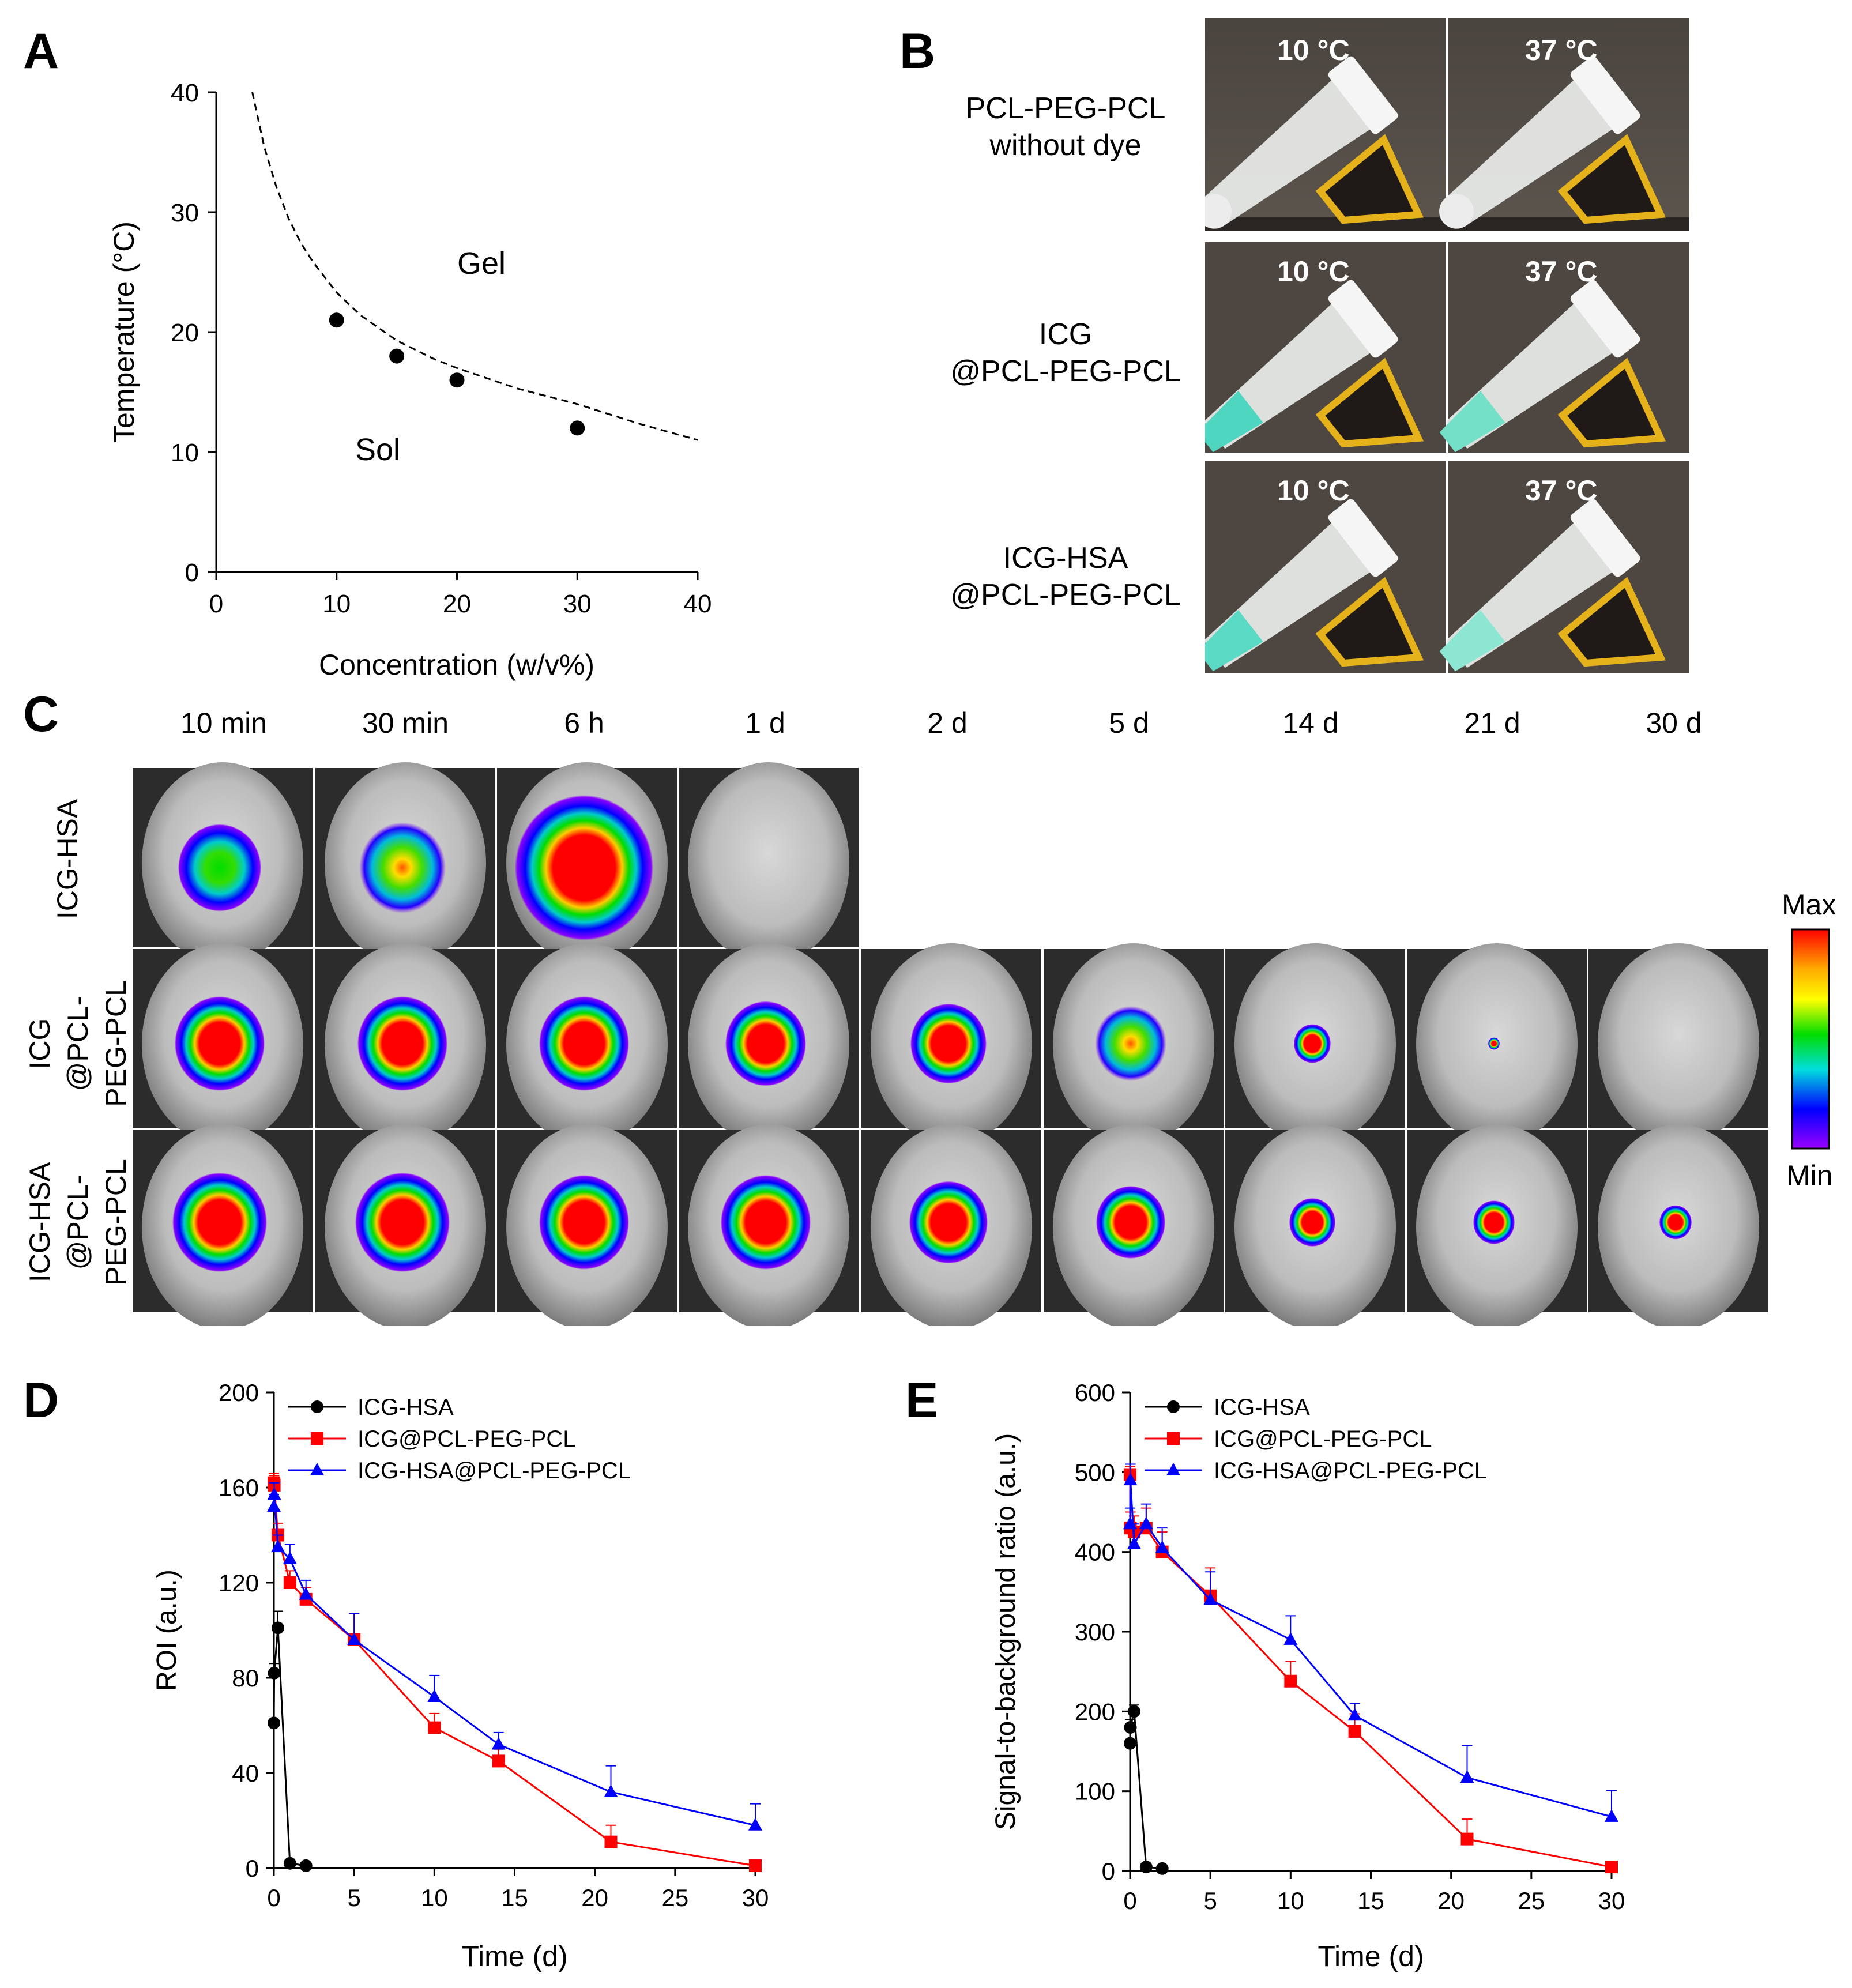  I want to click on y-tick-label-4: 160, so click(239, 1487).